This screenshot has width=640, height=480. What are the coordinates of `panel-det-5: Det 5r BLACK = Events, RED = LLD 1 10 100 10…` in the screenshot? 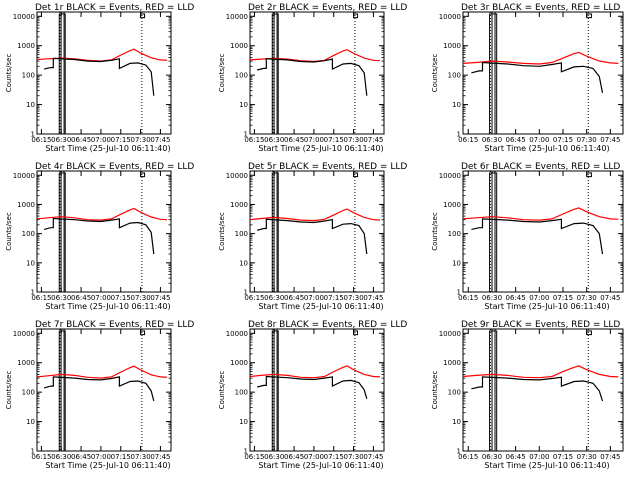 It's located at (312, 236).